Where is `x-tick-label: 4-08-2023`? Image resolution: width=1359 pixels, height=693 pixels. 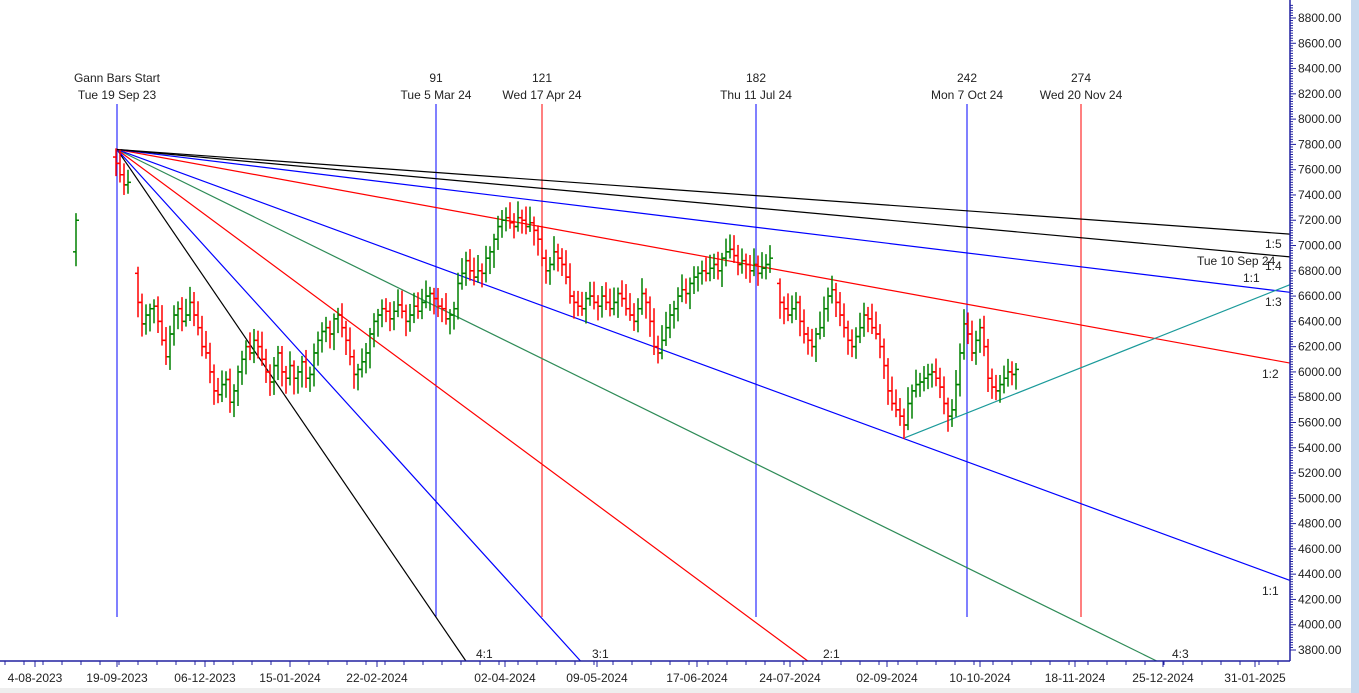 x-tick-label: 4-08-2023 is located at coordinates (35, 678).